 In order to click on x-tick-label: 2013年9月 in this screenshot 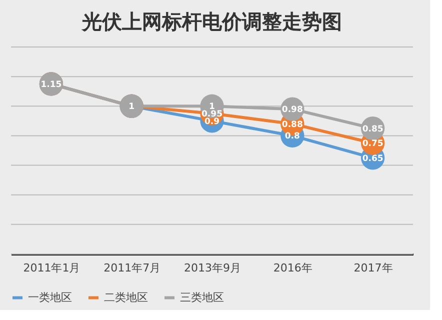, I will do `click(212, 268)`.